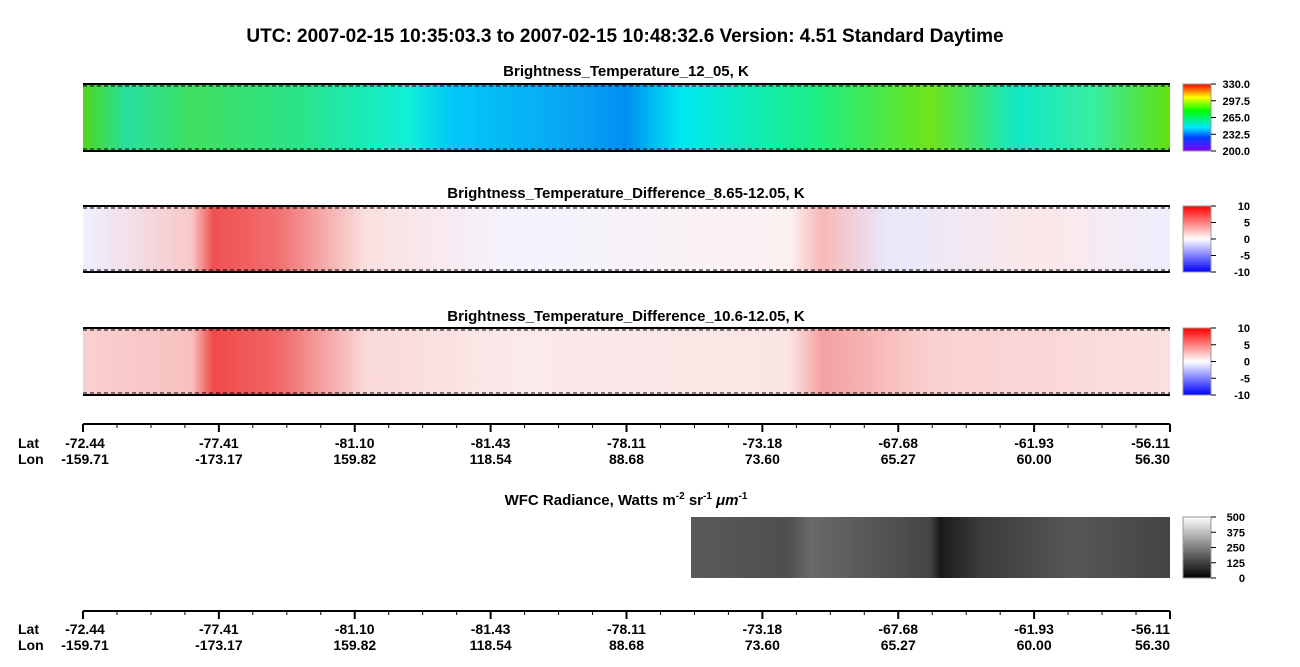  I want to click on colorbar-label: 330.0, so click(1236, 85).